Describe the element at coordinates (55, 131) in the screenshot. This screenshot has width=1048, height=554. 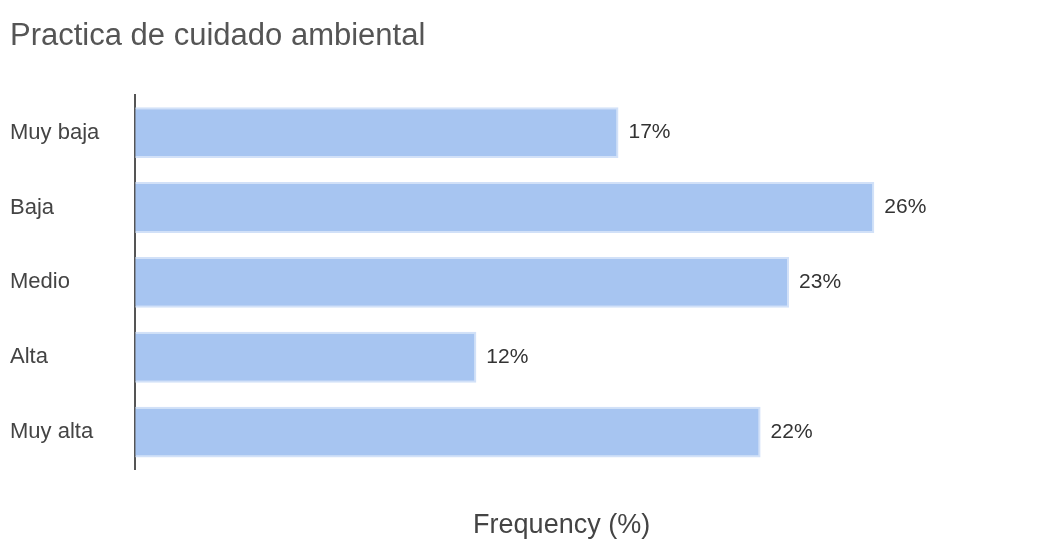
I see `y-tick-label: Muy baja` at that location.